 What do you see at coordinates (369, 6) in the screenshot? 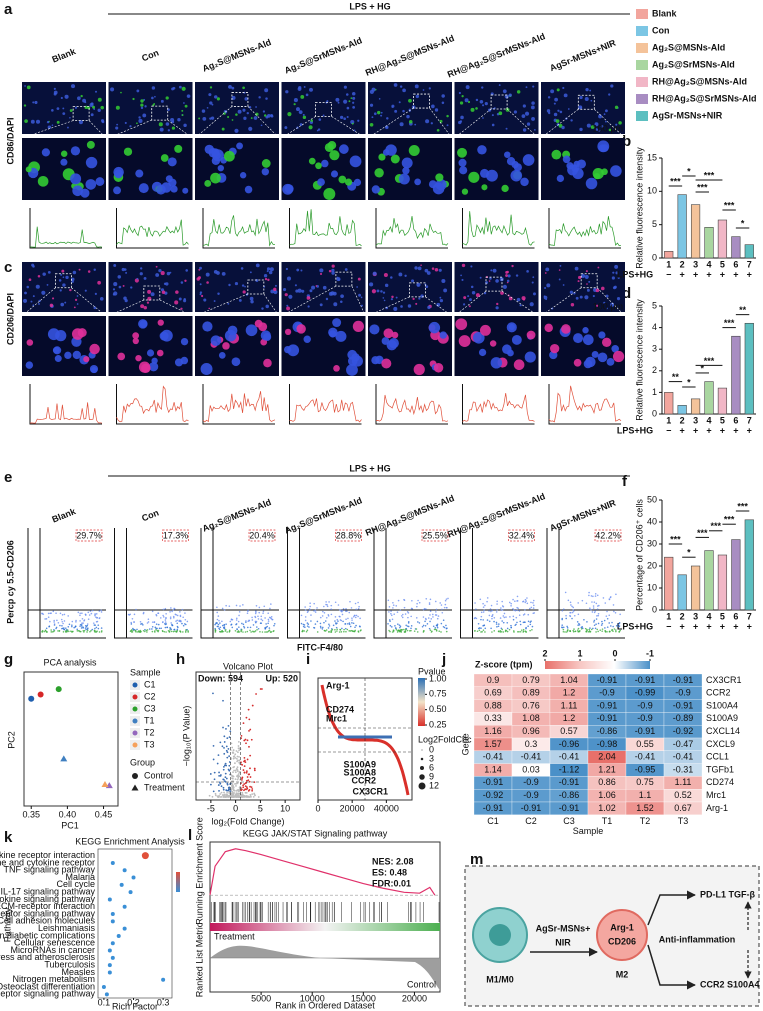
I see `treatment-label: LPS + HG` at bounding box center [369, 6].